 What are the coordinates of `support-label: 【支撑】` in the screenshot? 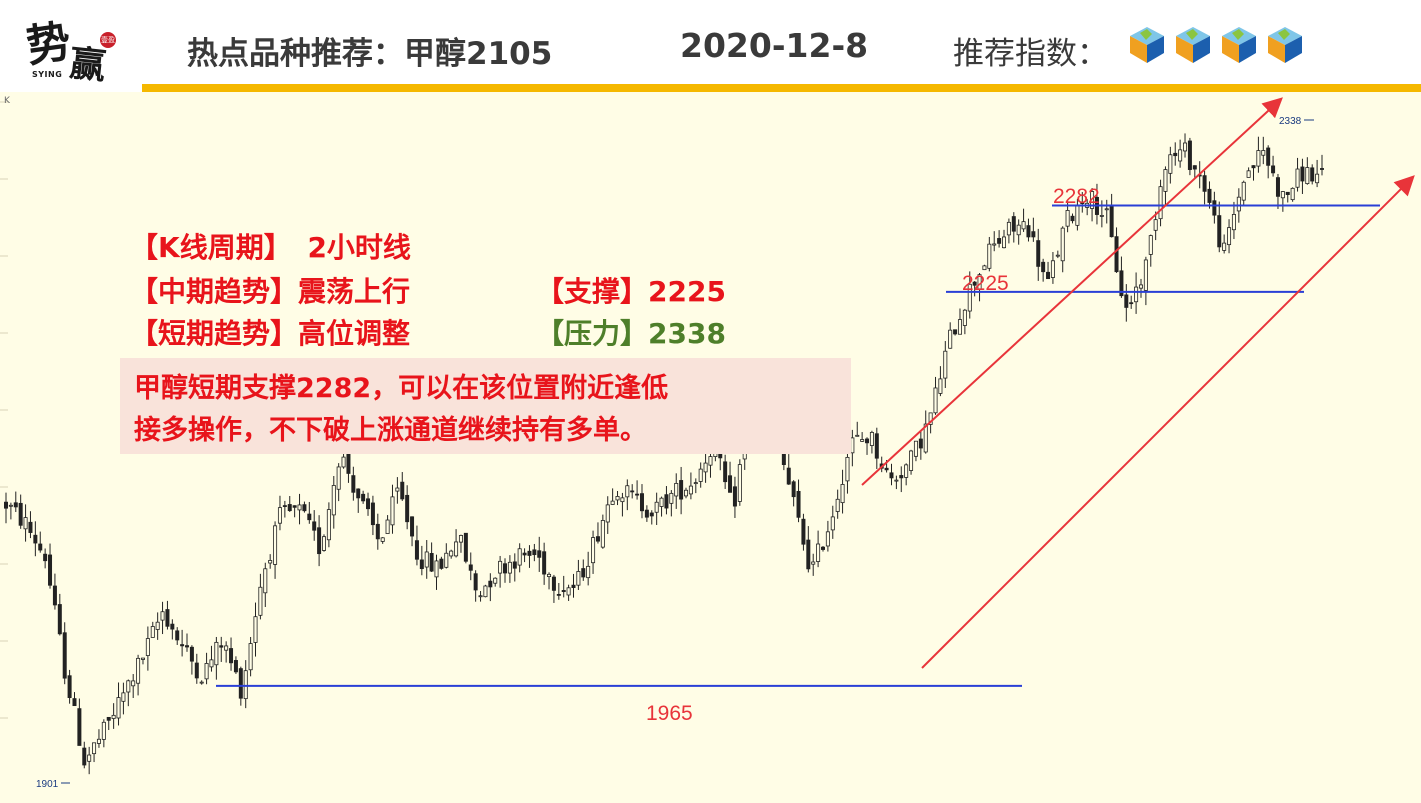 It's located at (592, 291).